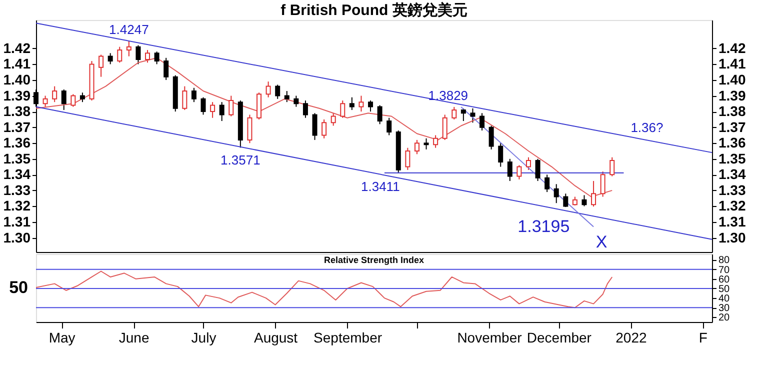  Describe the element at coordinates (17, 111) in the screenshot. I see `y-tick-label: 1.38` at that location.